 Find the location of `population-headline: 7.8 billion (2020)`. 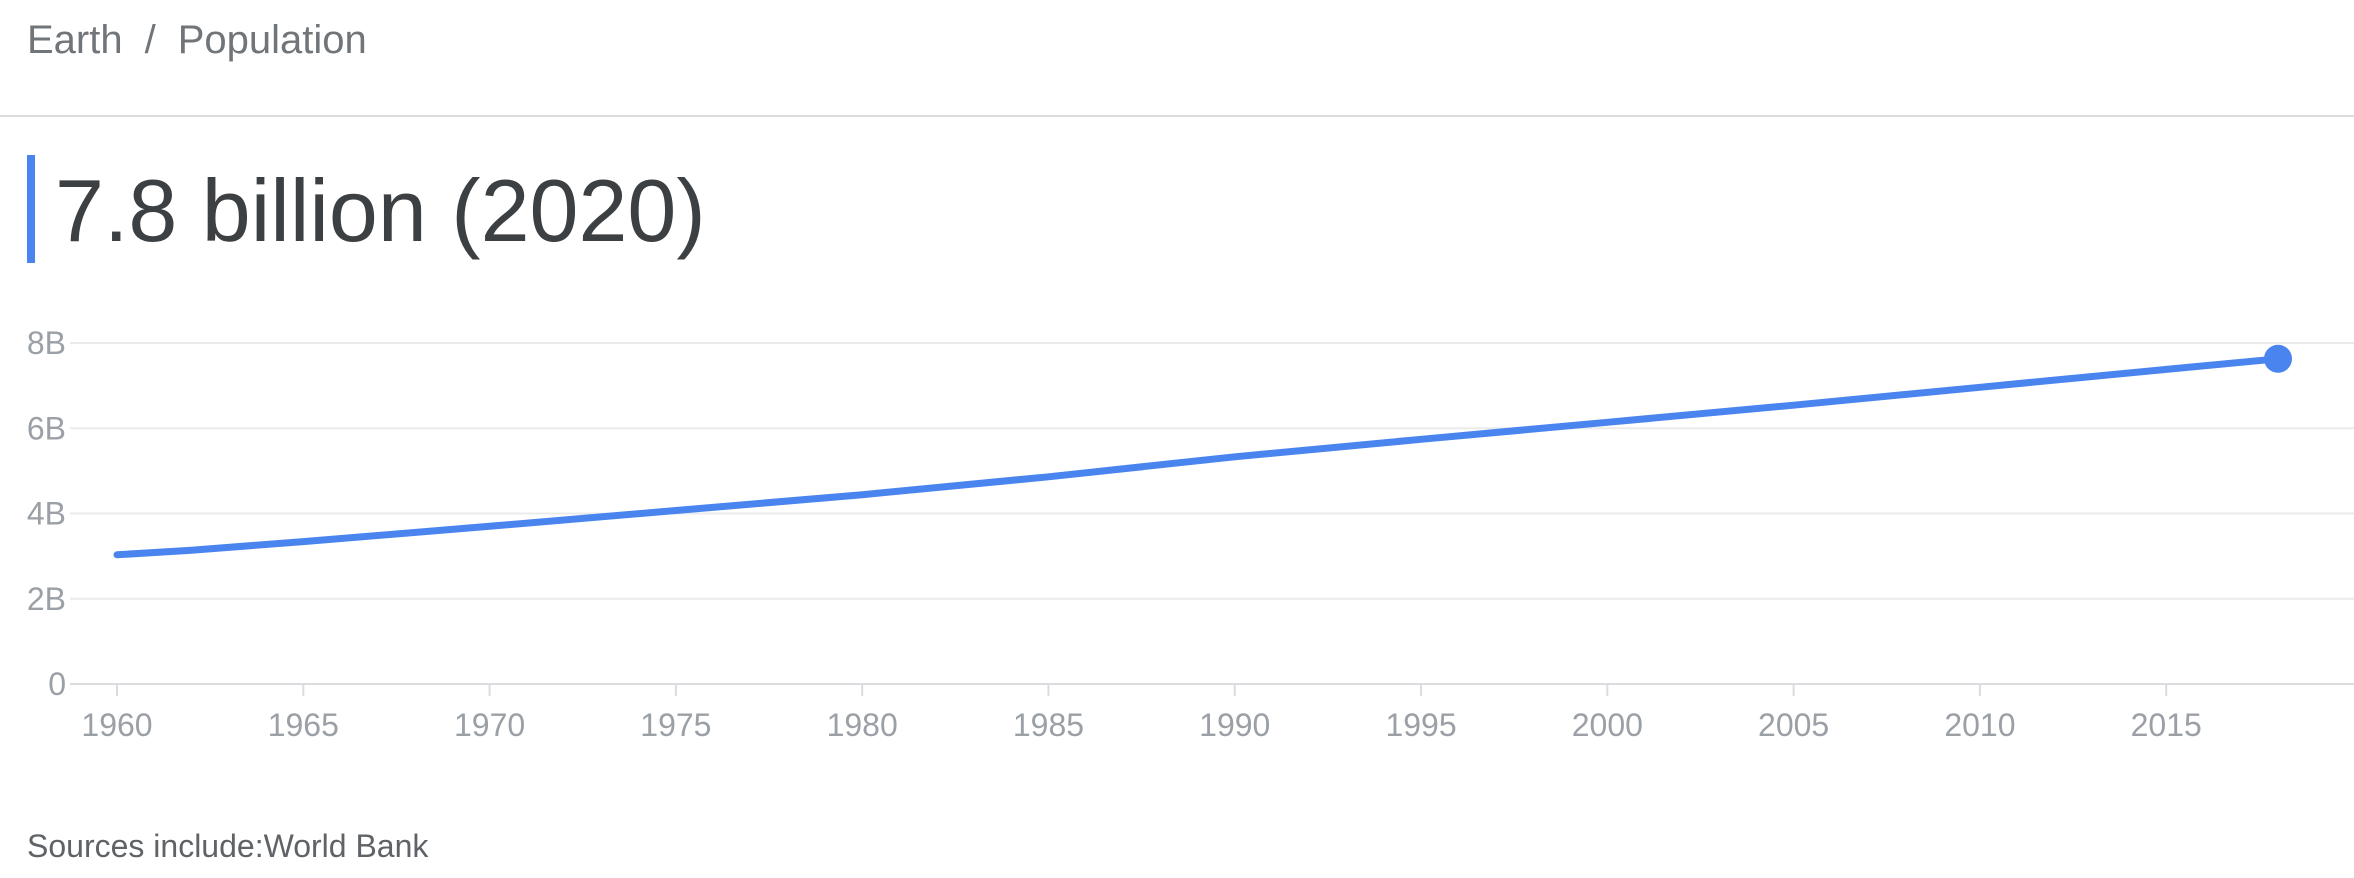

population-headline: 7.8 billion (2020) is located at coordinates (366, 209).